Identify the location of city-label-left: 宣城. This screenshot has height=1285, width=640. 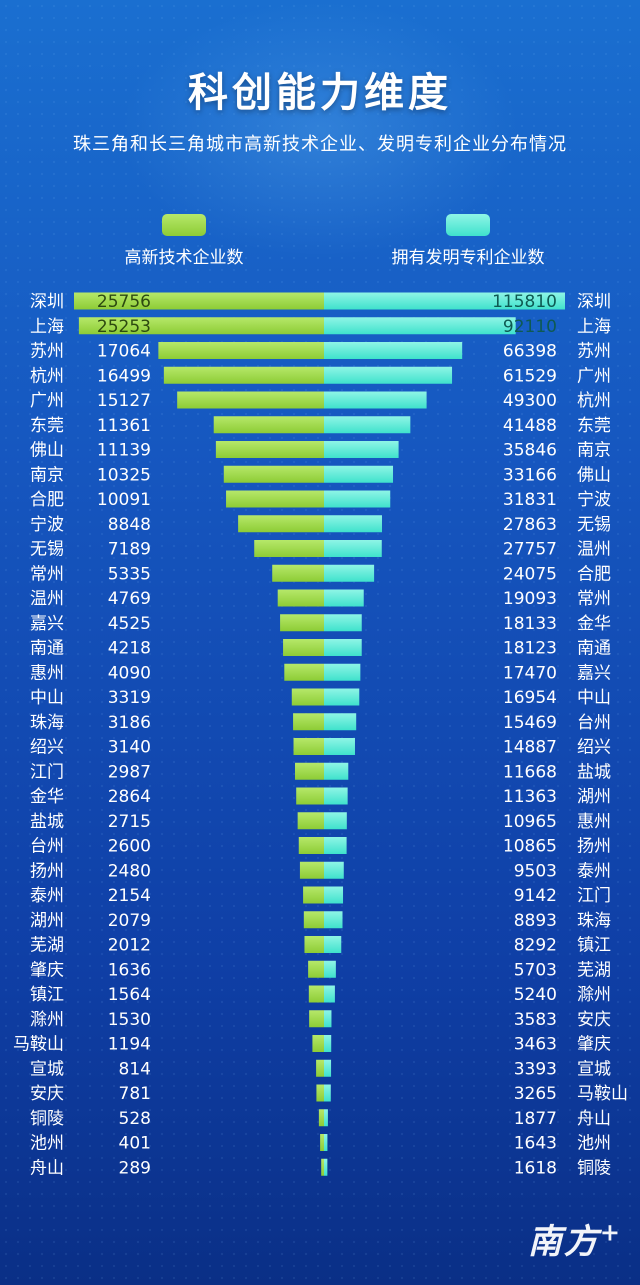
(47, 1069).